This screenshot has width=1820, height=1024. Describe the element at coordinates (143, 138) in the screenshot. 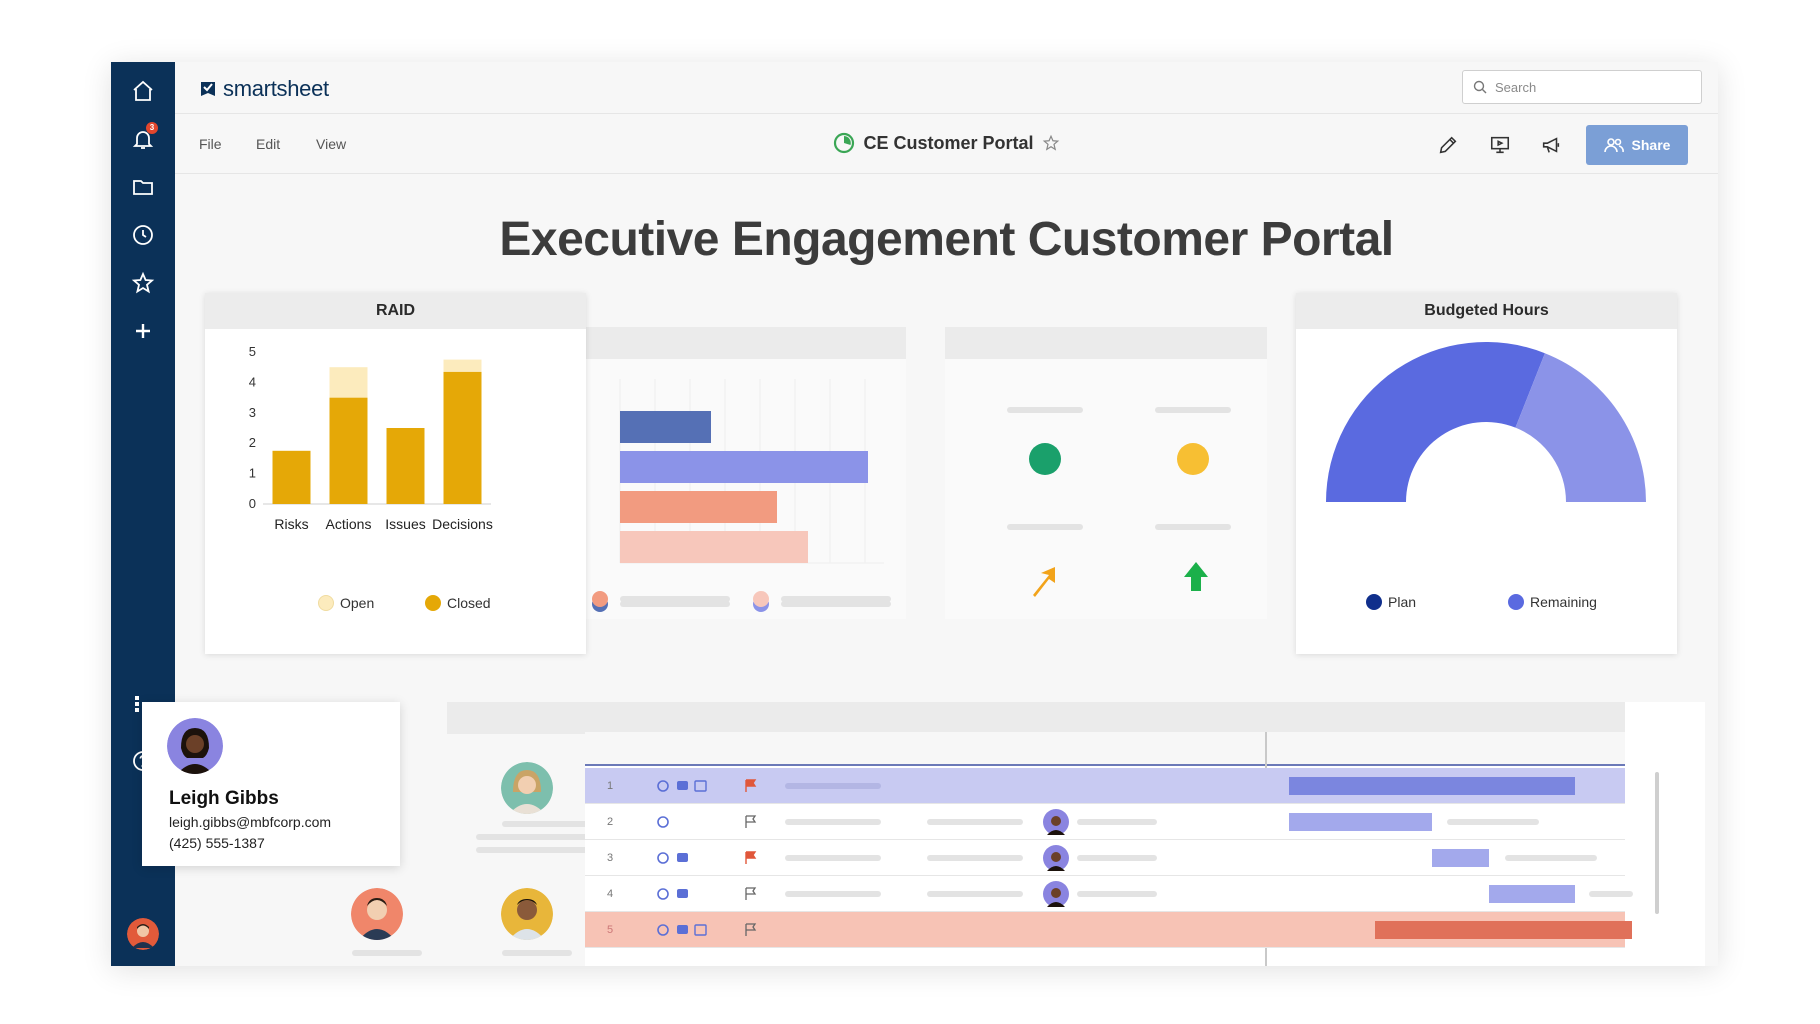

I see `bell-icon: 3` at that location.